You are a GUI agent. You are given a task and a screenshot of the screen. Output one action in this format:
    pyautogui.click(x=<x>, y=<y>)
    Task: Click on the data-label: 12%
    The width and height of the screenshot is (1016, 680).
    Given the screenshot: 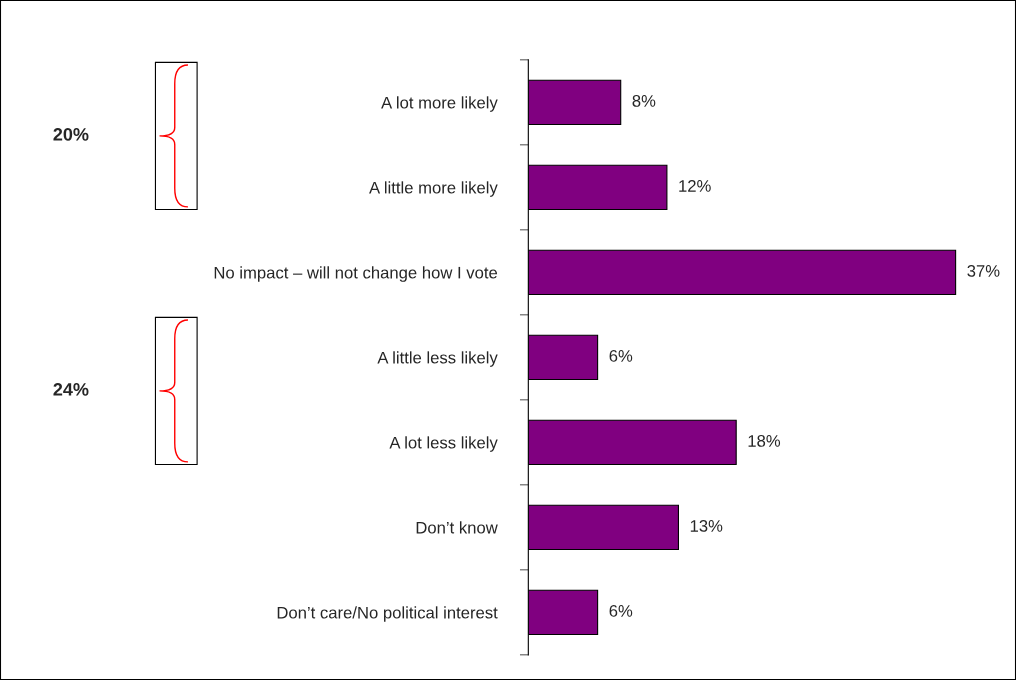 What is the action you would take?
    pyautogui.click(x=695, y=186)
    